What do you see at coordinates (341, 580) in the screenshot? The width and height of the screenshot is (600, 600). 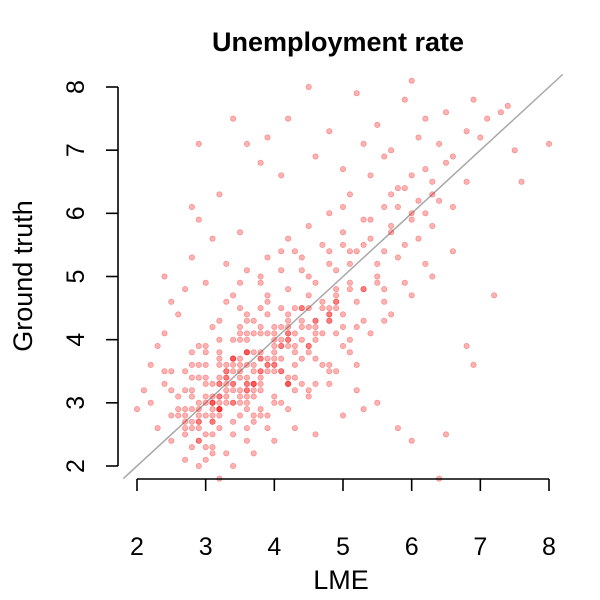 I see `x-axis-label: LME` at bounding box center [341, 580].